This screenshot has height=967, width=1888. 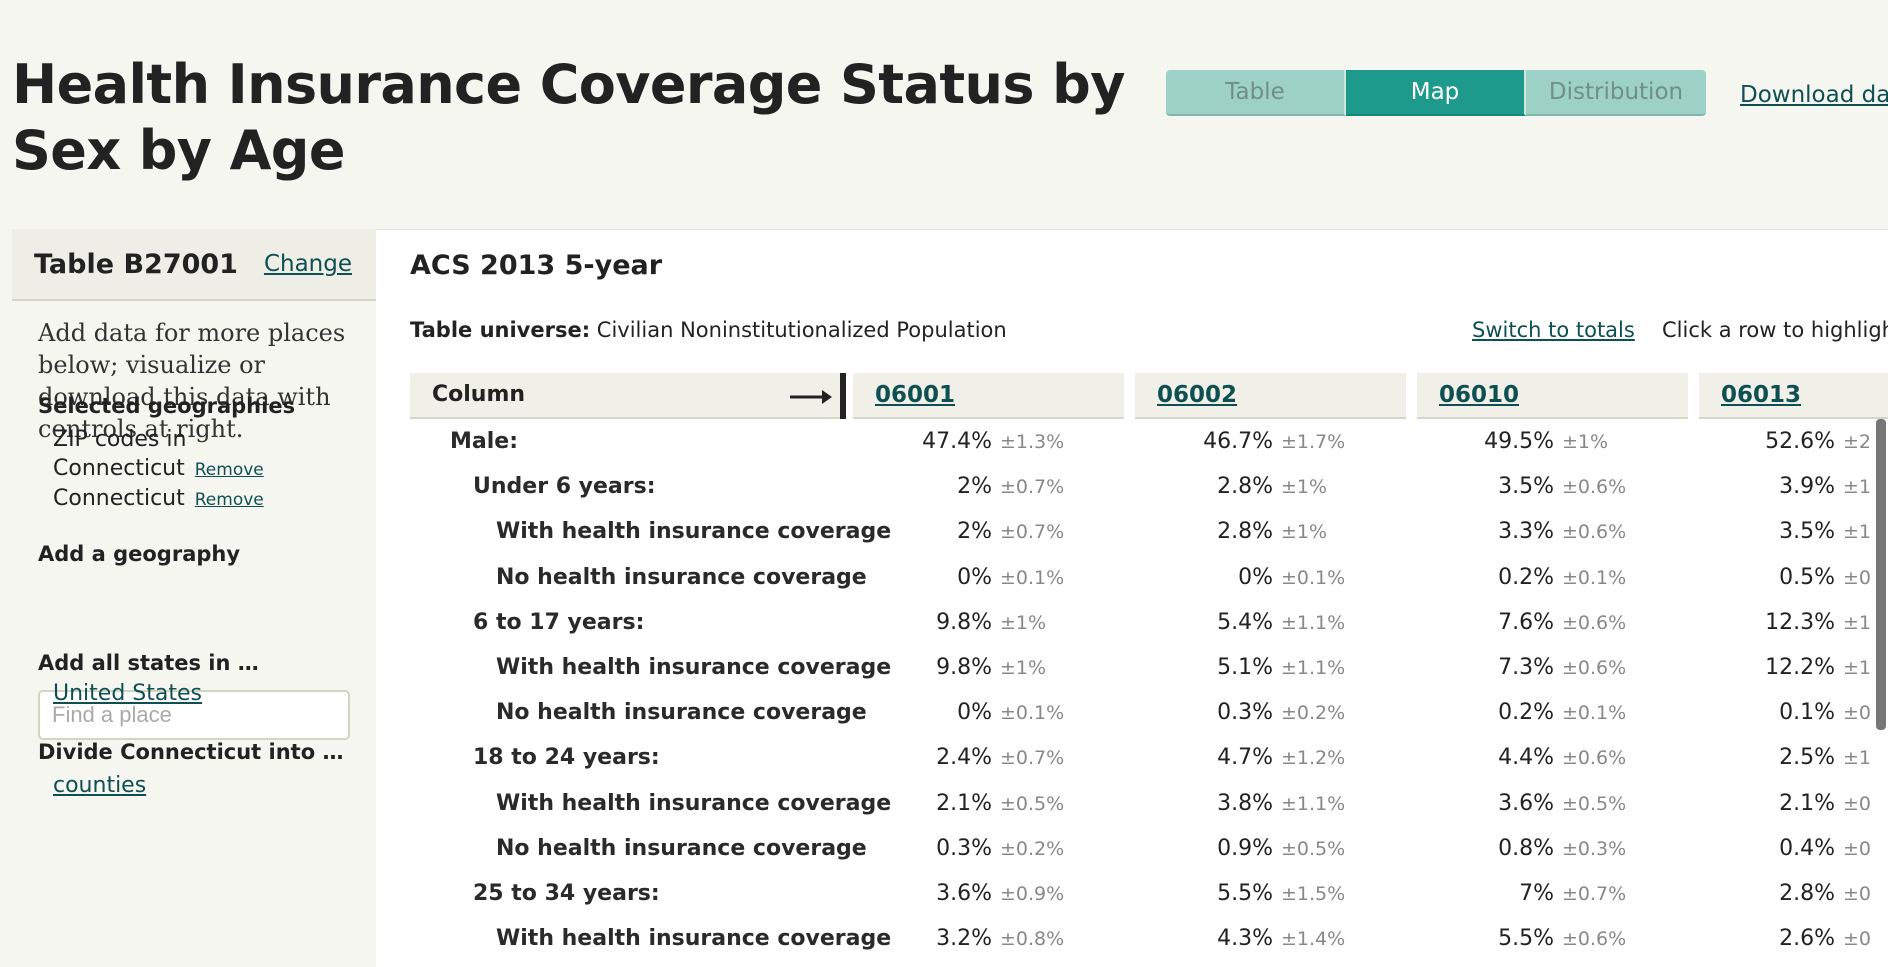 I want to click on geography-header: 06013, so click(x=1793, y=396).